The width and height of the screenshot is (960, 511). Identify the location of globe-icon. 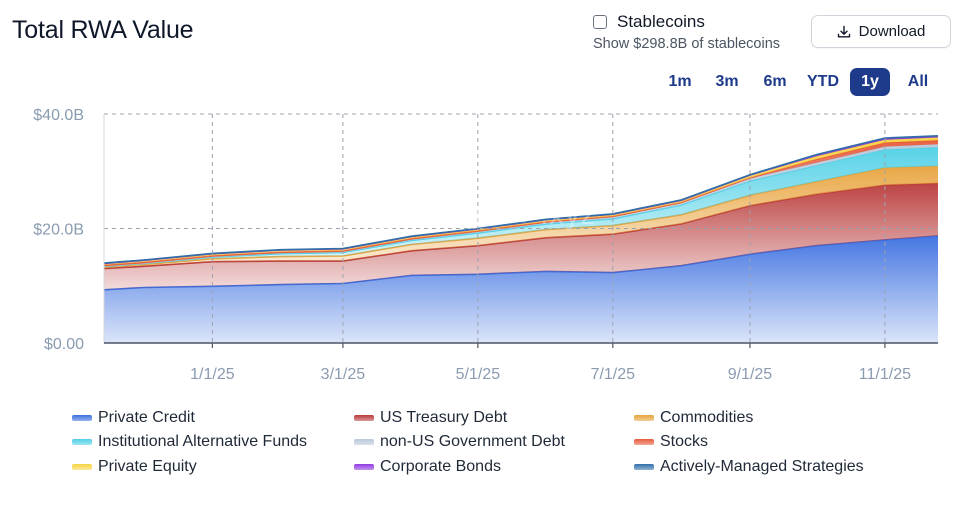
(382, 200).